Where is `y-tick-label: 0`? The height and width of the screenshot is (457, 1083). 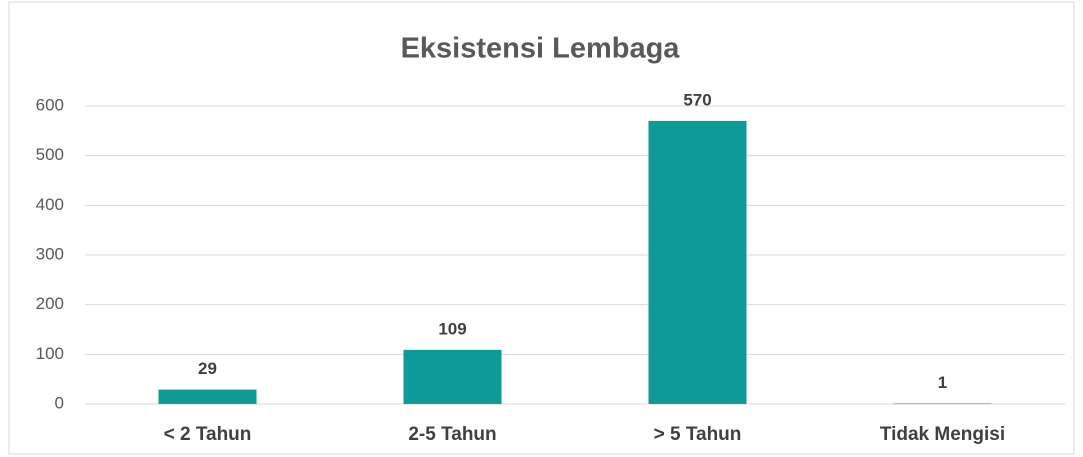 y-tick-label: 0 is located at coordinates (59, 402).